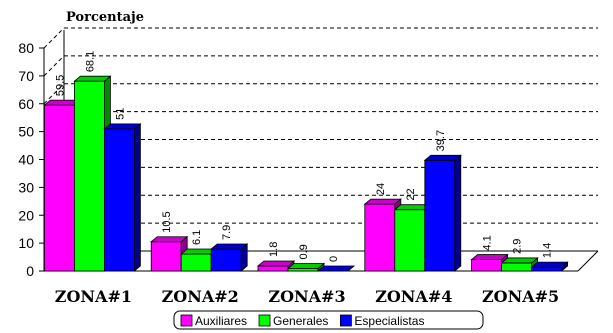 This screenshot has width=613, height=333. I want to click on data-label: 22, so click(411, 194).